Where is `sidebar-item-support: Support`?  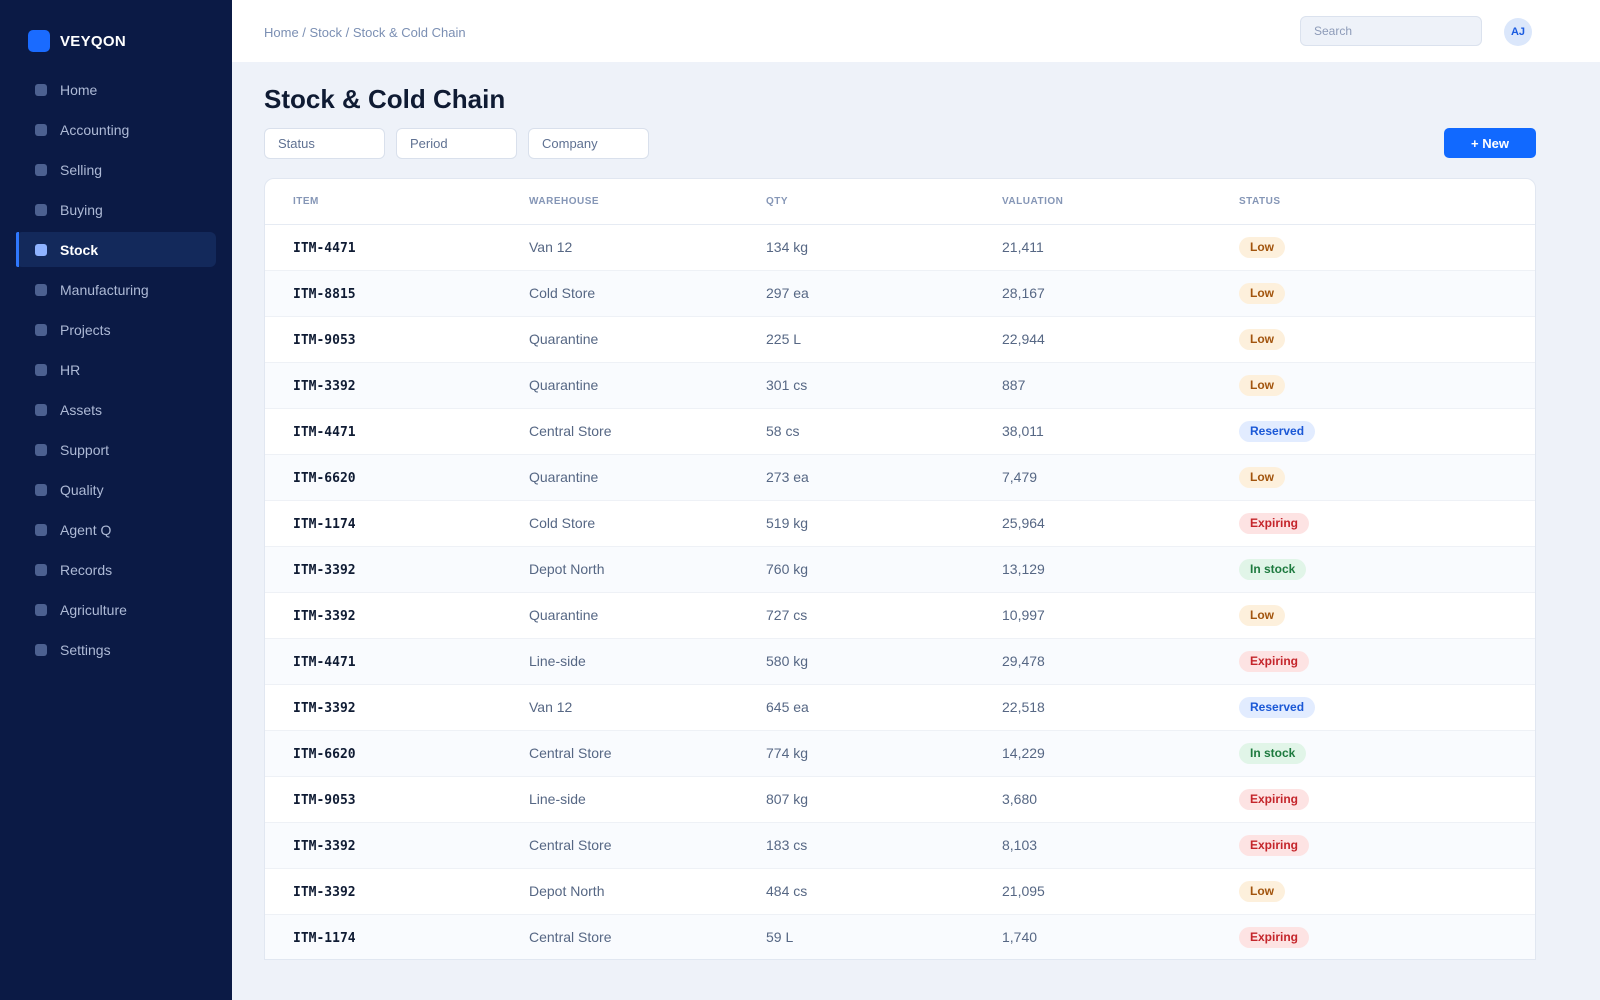 sidebar-item-support: Support is located at coordinates (116, 449).